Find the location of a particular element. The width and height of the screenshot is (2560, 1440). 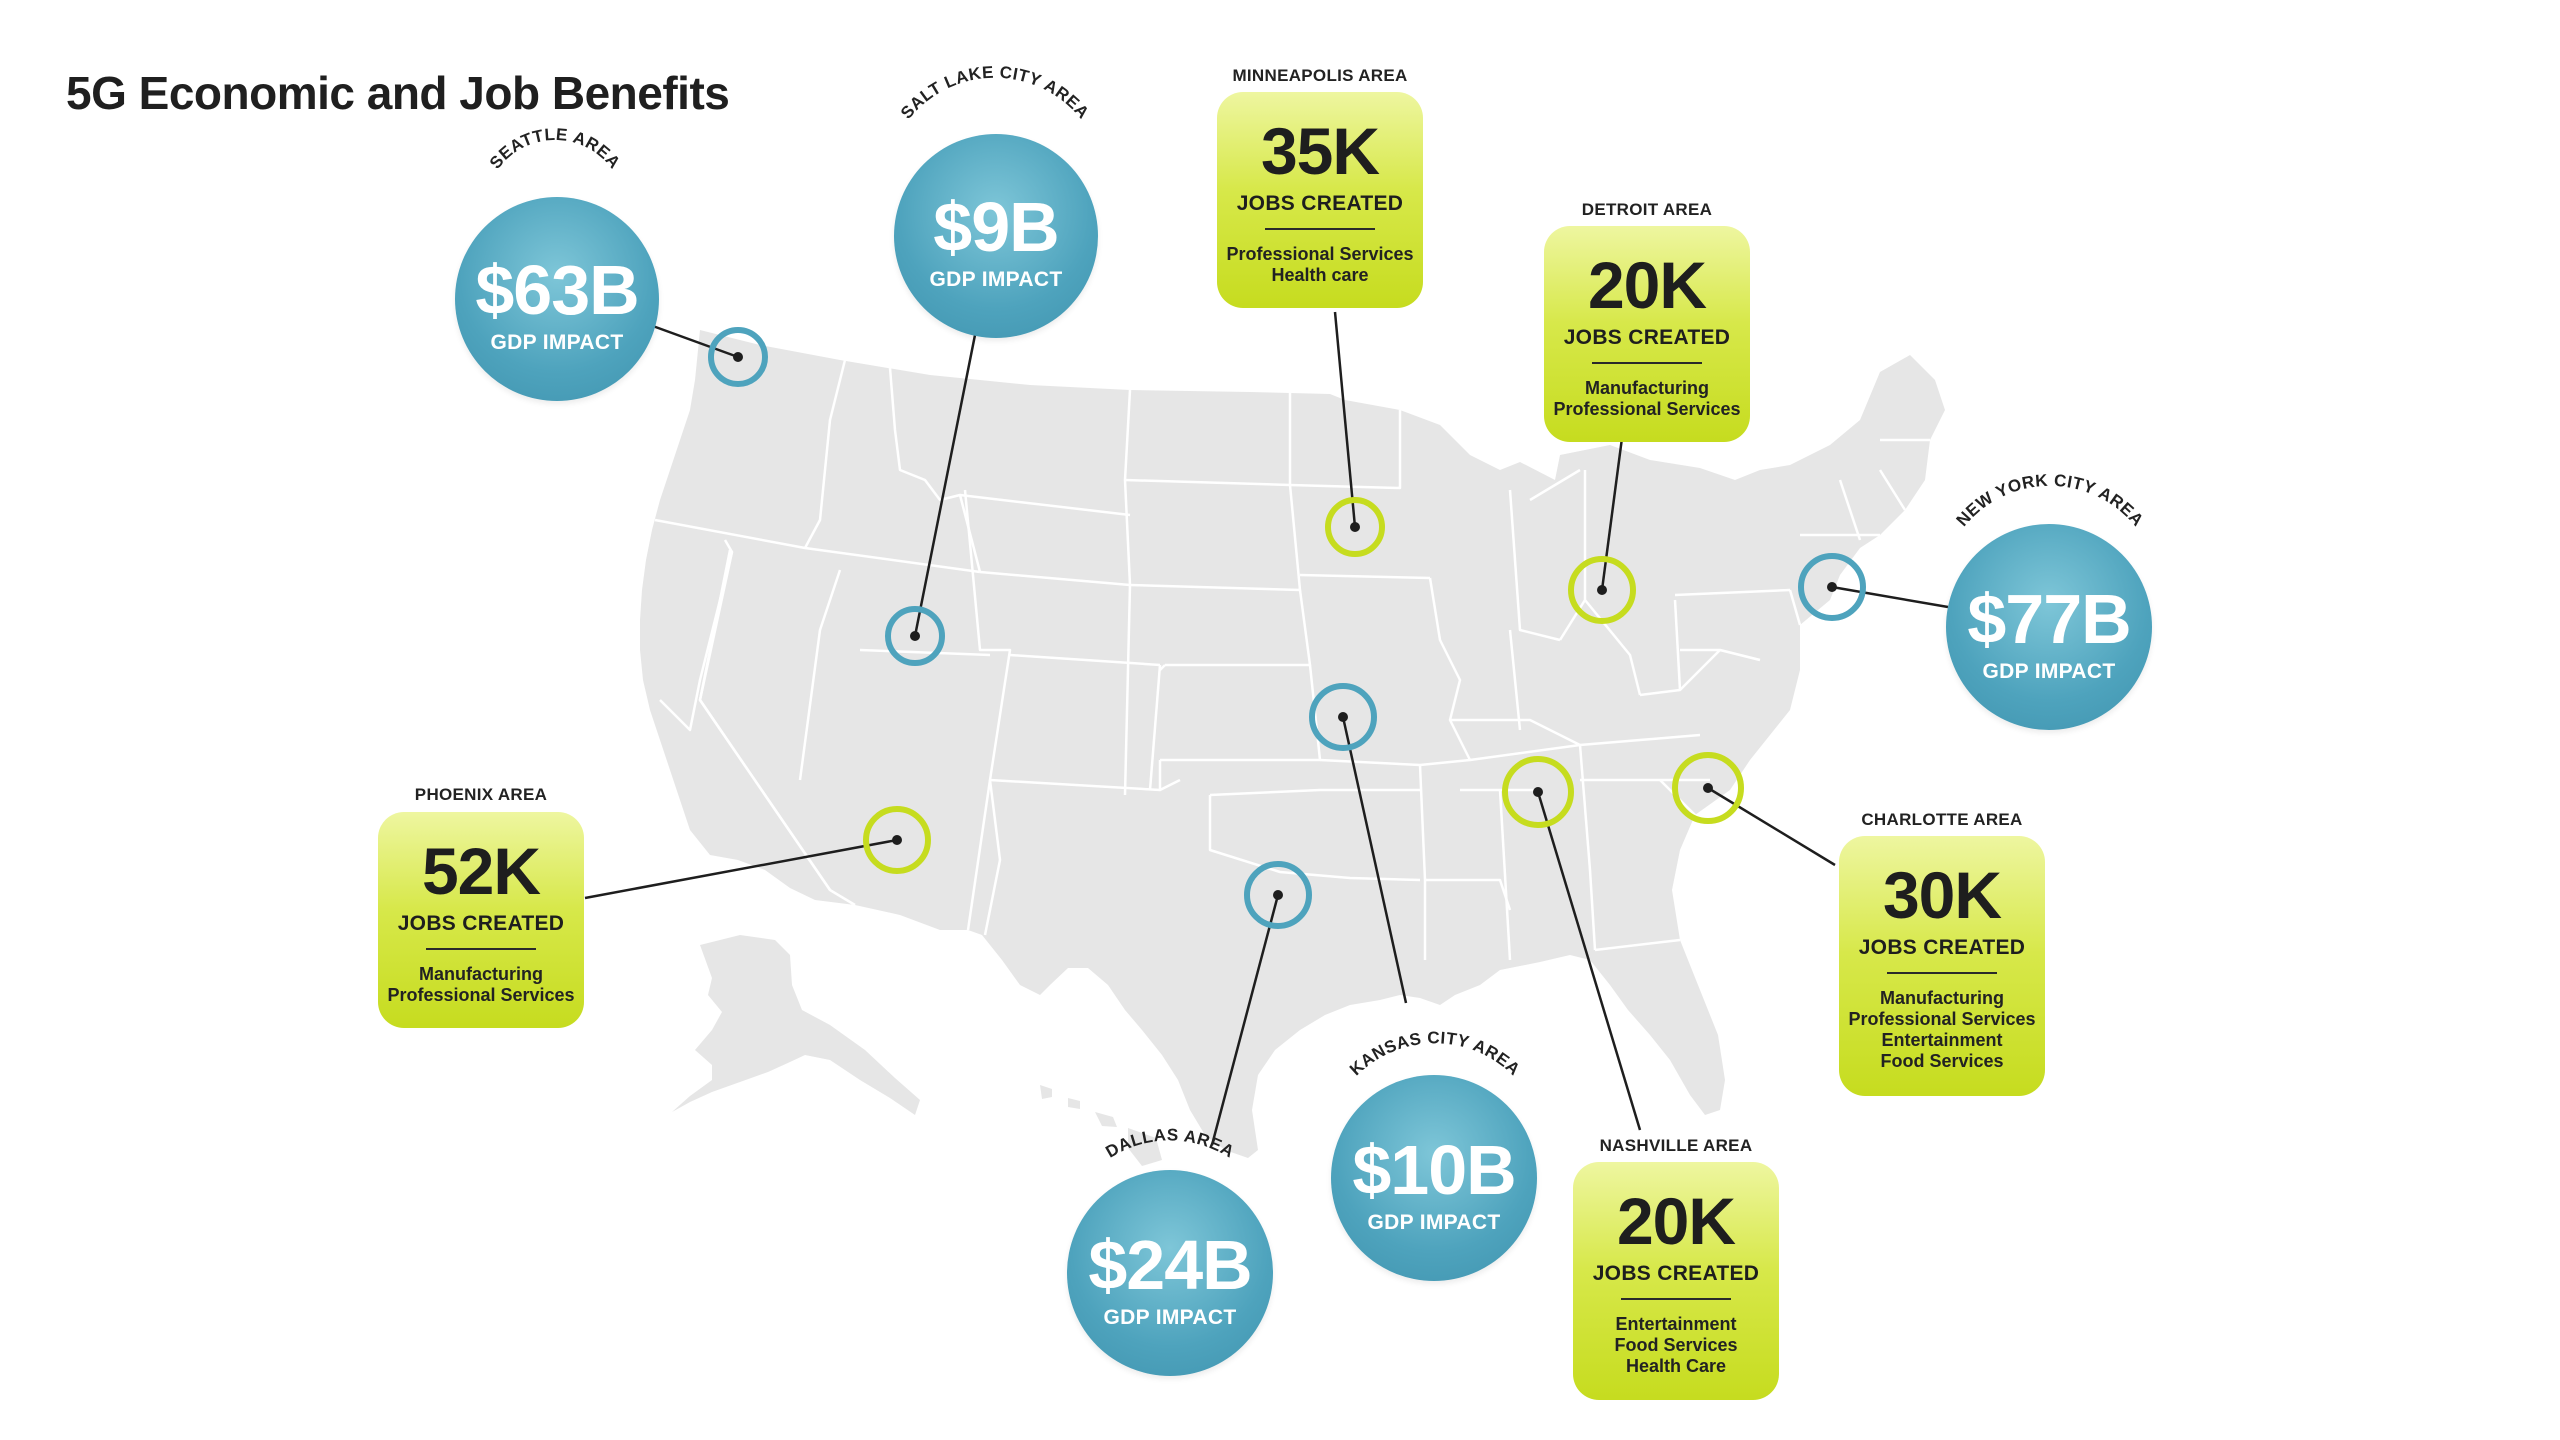

jobs-value: 52K is located at coordinates (481, 871).